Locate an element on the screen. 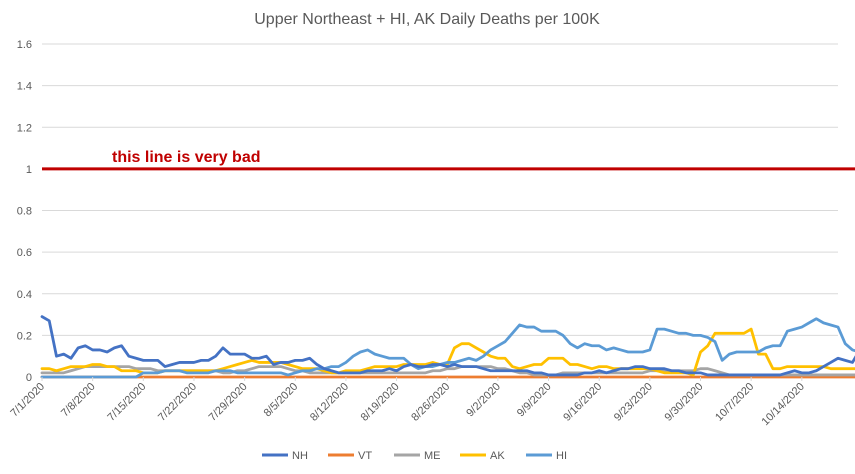 Image resolution: width=855 pixels, height=474 pixels. x-tick-label: 8/5/2020 is located at coordinates (281, 400).